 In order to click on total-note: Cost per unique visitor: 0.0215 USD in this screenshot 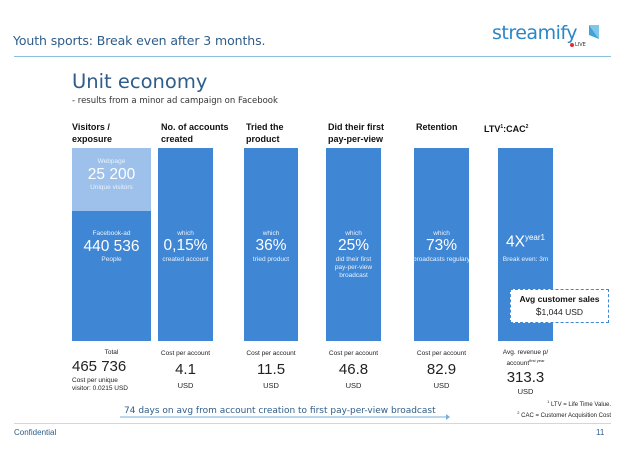, I will do `click(111, 385)`.